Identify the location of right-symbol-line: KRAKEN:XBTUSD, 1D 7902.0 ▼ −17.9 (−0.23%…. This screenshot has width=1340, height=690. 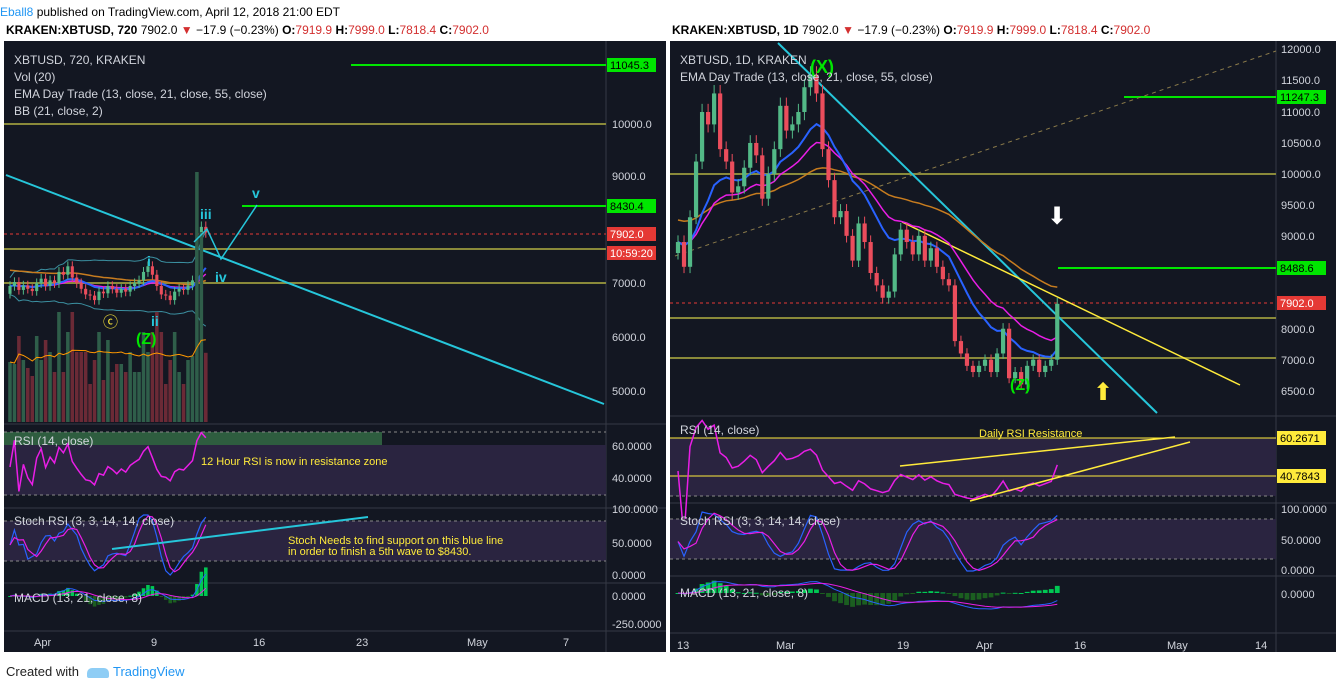
(911, 30).